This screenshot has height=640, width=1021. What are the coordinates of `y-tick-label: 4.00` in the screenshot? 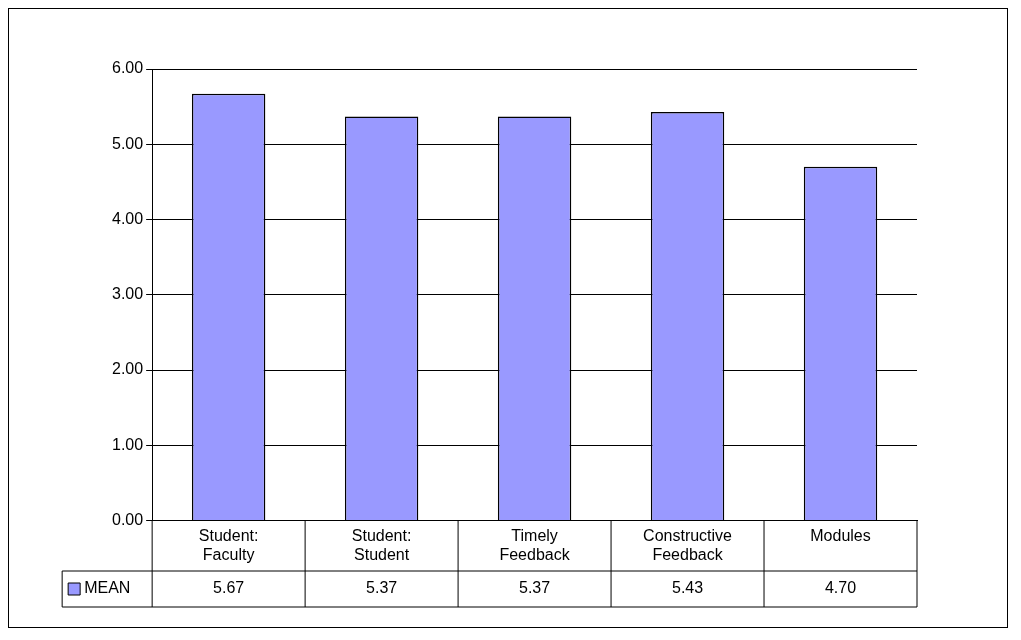 It's located at (128, 218).